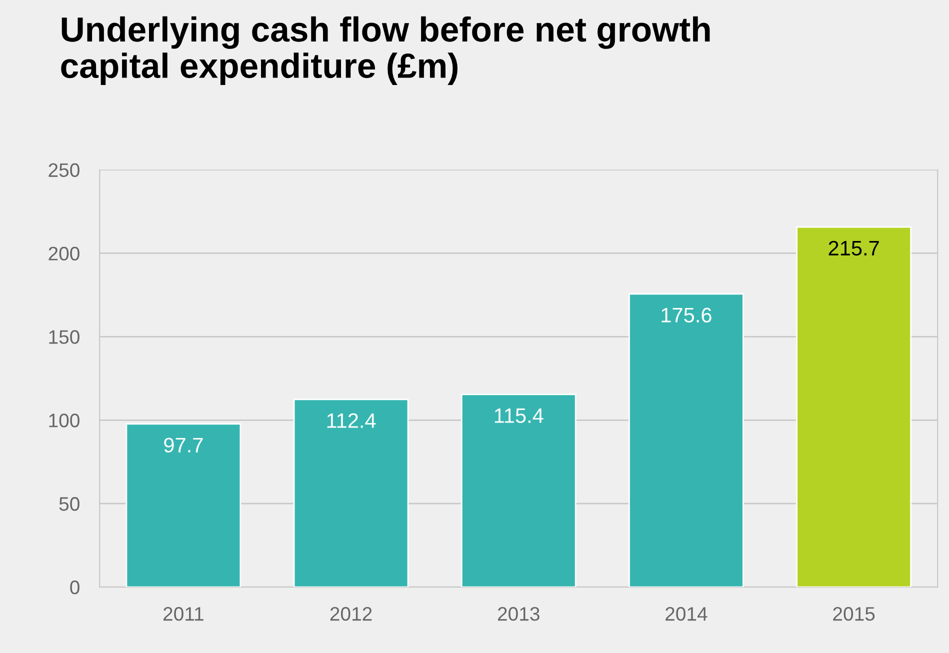 This screenshot has width=949, height=653. Describe the element at coordinates (385, 50) in the screenshot. I see `chart-title: Underlying cash flow before net growth capital expenditure (£m)` at that location.